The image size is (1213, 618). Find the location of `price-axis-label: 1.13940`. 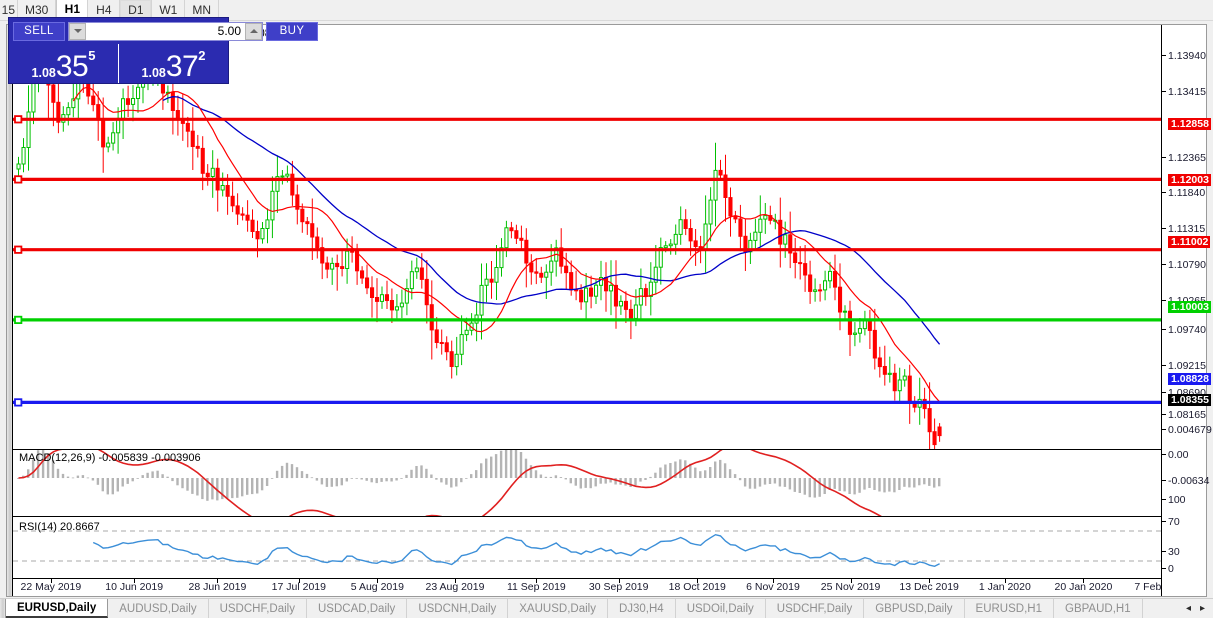

price-axis-label: 1.13940 is located at coordinates (1184, 55).